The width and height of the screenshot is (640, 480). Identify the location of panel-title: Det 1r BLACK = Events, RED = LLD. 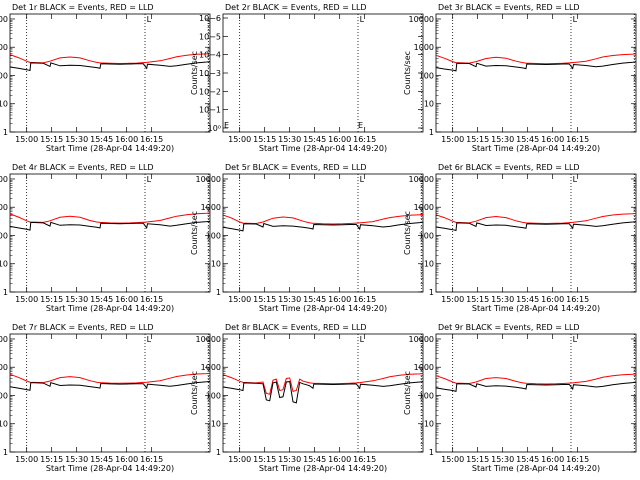
(83, 7).